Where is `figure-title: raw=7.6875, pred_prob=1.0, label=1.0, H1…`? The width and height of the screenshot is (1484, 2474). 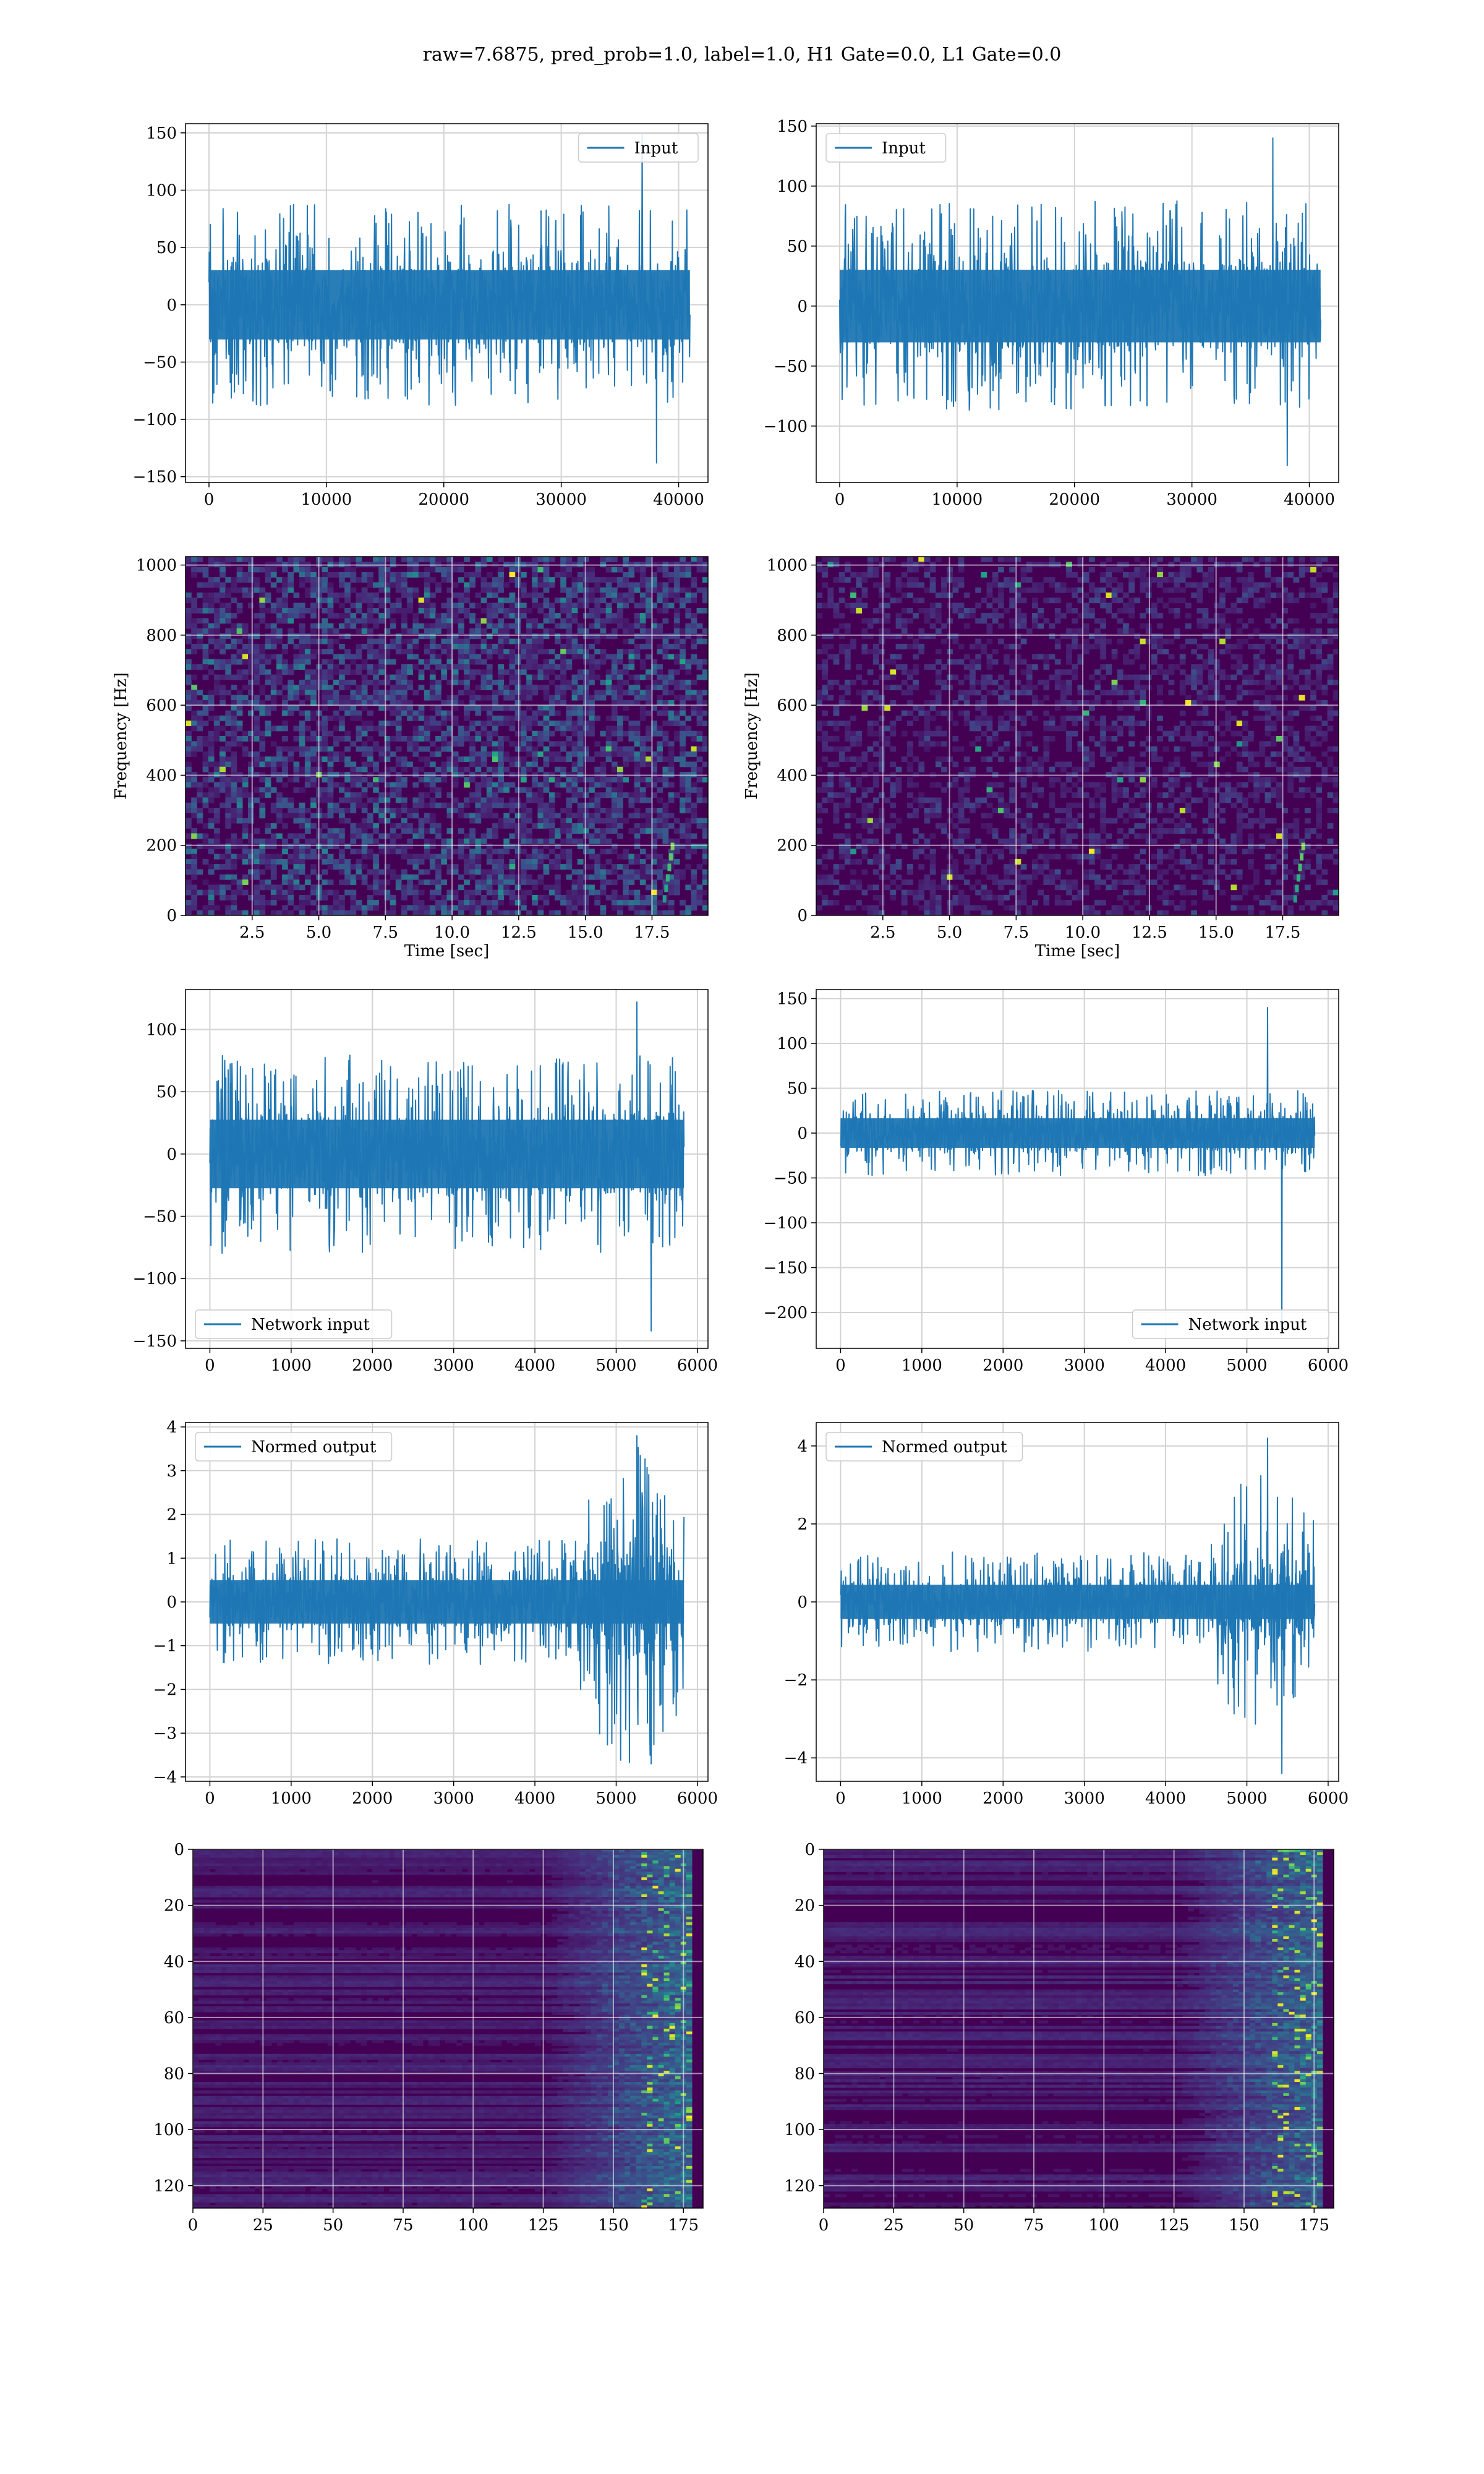
figure-title: raw=7.6875, pred_prob=1.0, label=1.0, H1… is located at coordinates (742, 55).